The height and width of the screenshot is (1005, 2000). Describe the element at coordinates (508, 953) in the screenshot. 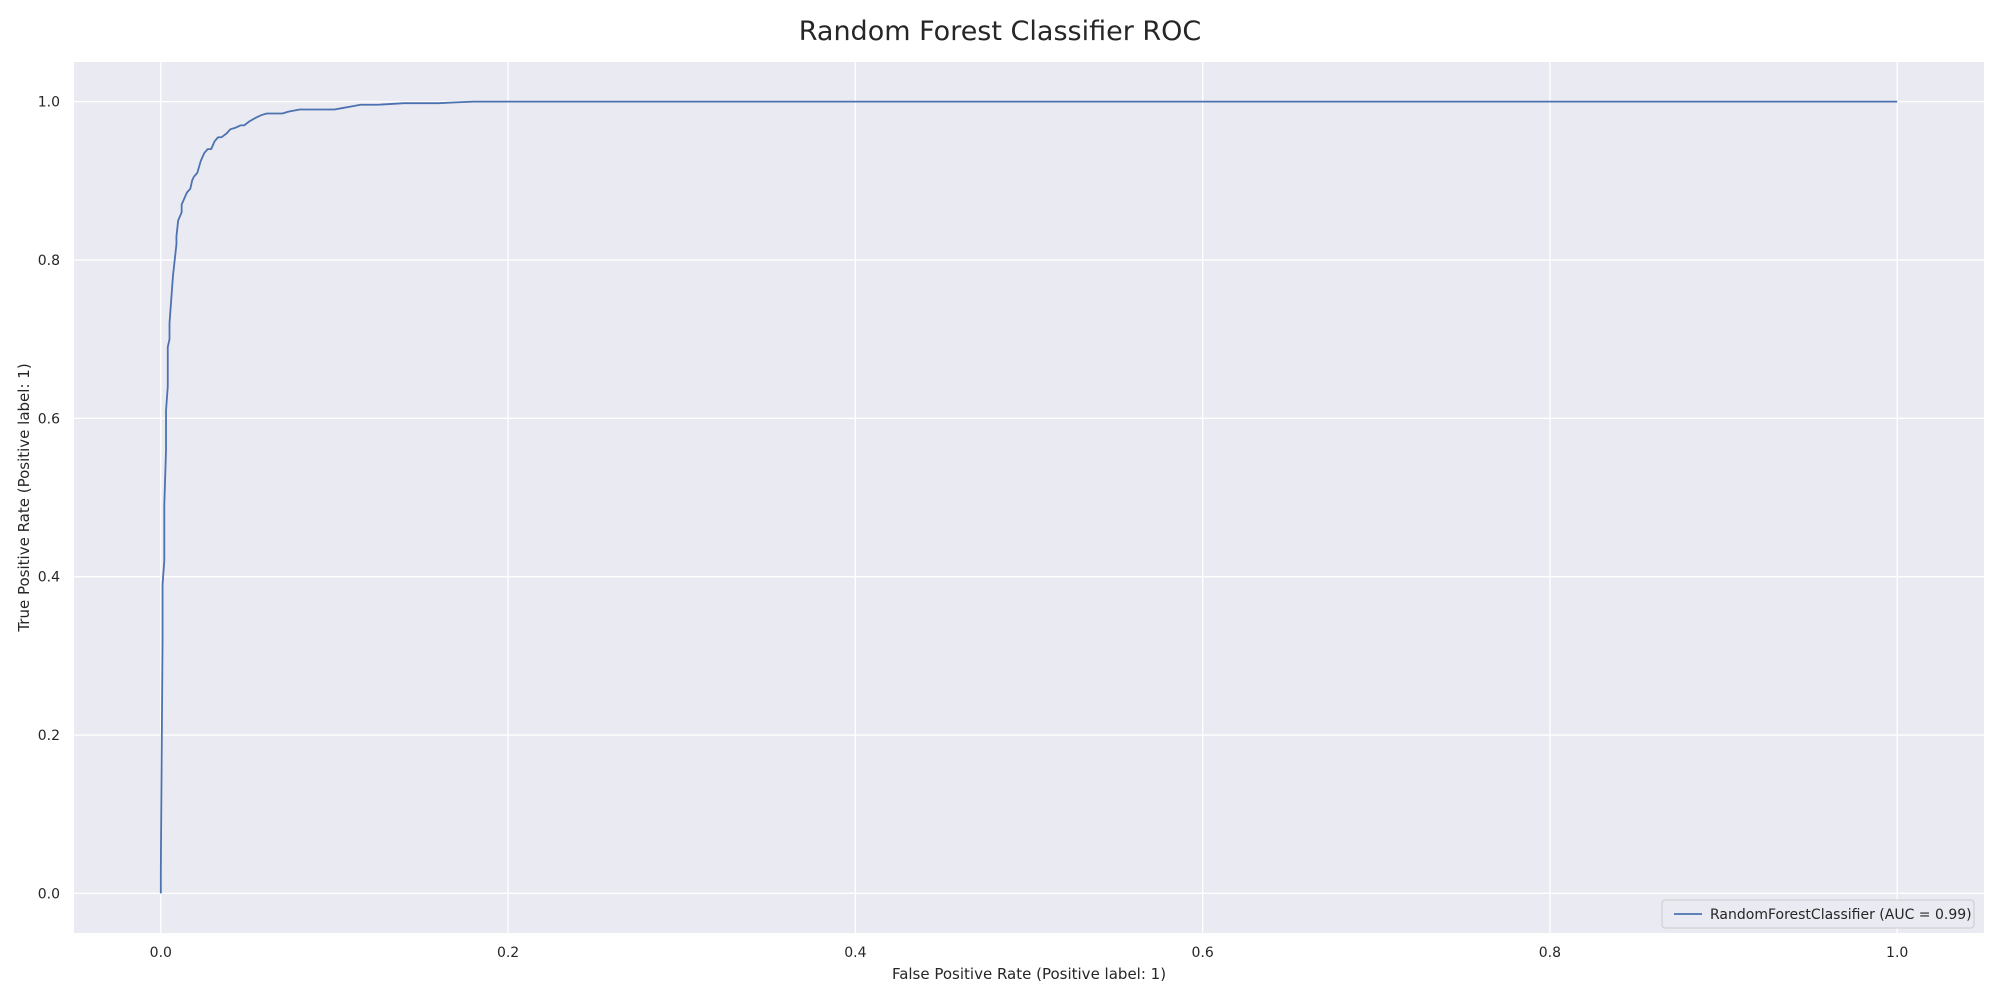

I see `x-tick-label: 0.2` at that location.